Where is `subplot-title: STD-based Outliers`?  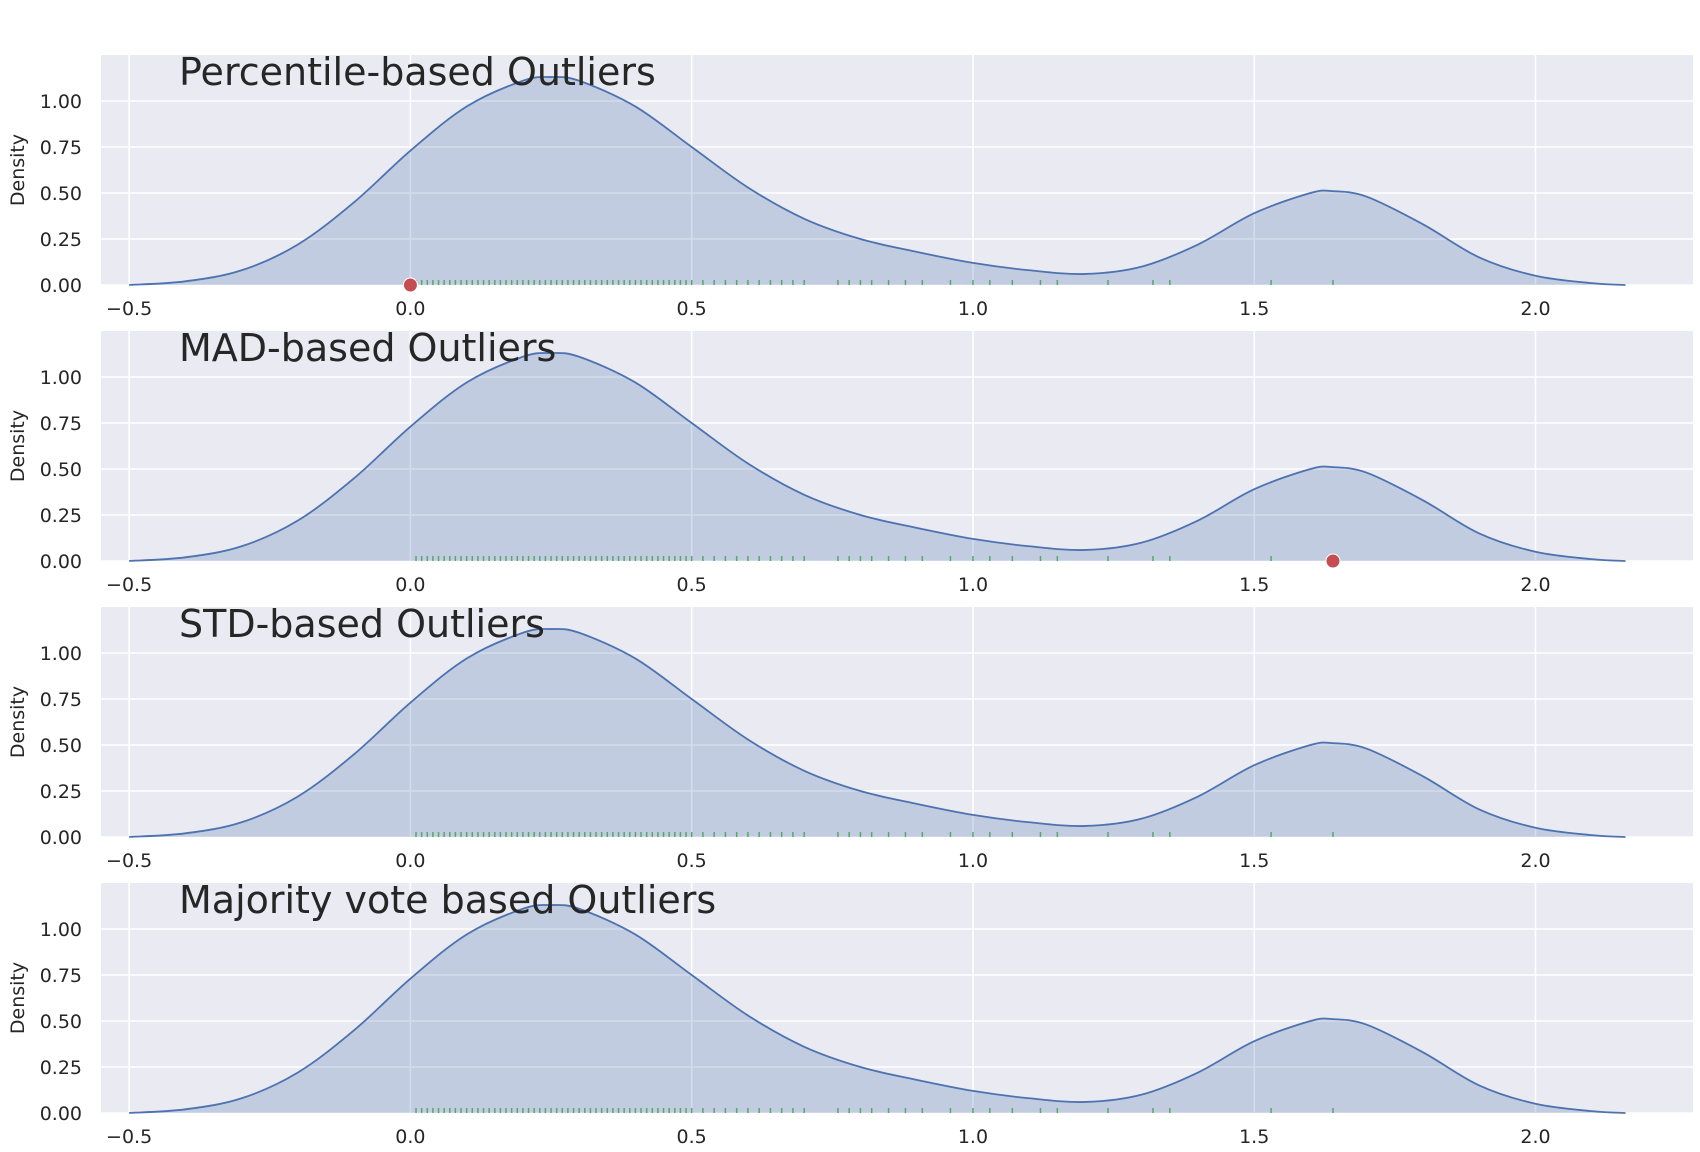 subplot-title: STD-based Outliers is located at coordinates (362, 624).